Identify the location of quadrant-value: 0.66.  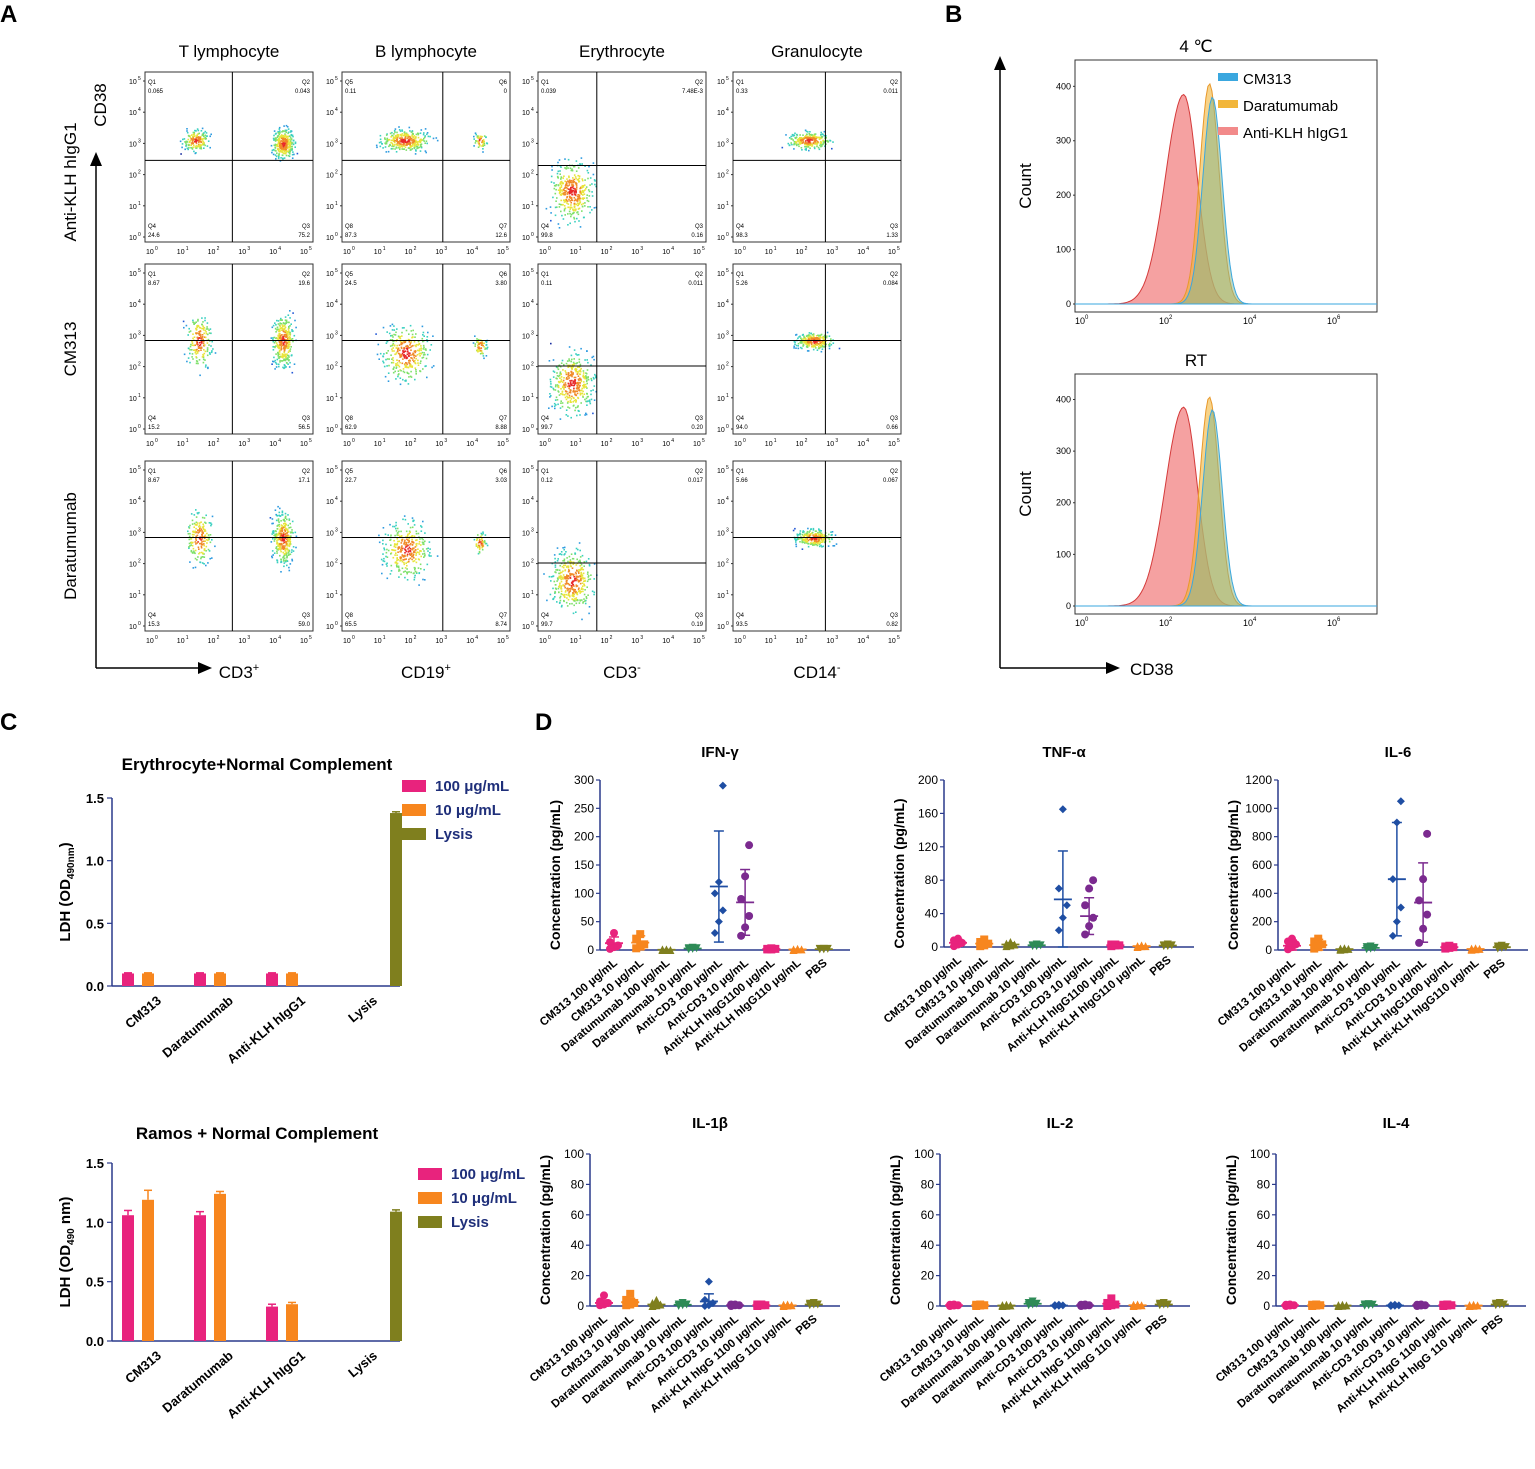
(892, 428).